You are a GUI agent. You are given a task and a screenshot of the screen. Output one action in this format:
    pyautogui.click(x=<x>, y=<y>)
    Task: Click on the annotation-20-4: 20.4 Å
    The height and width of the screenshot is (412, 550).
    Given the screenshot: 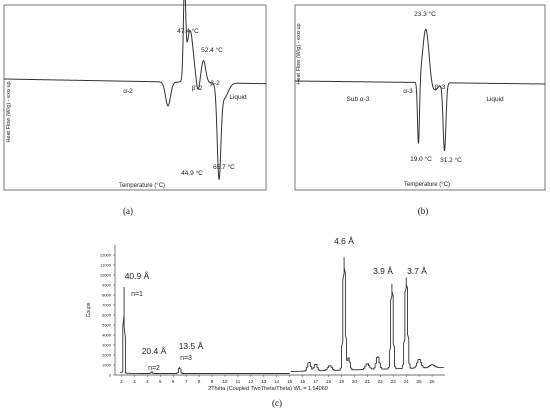 What is the action you would take?
    pyautogui.click(x=154, y=351)
    